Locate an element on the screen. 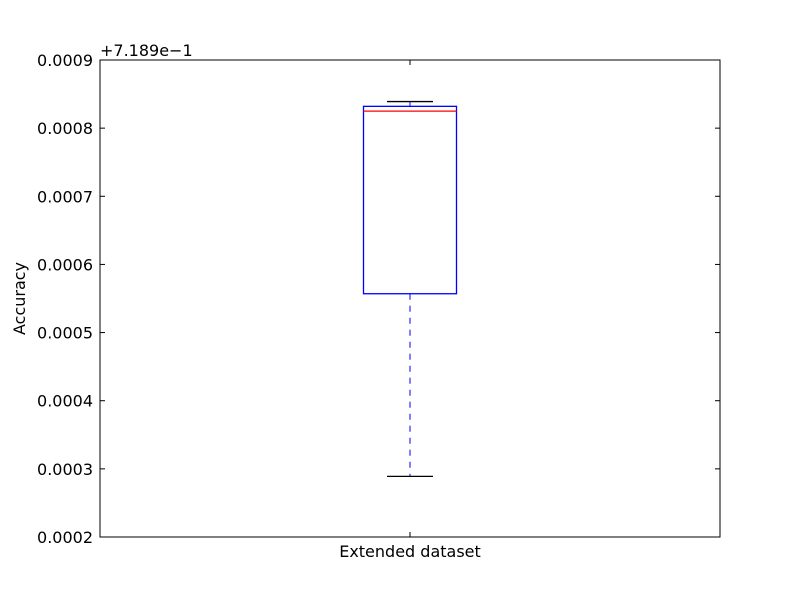  y-tick-label: 0.0007 is located at coordinates (65, 196).